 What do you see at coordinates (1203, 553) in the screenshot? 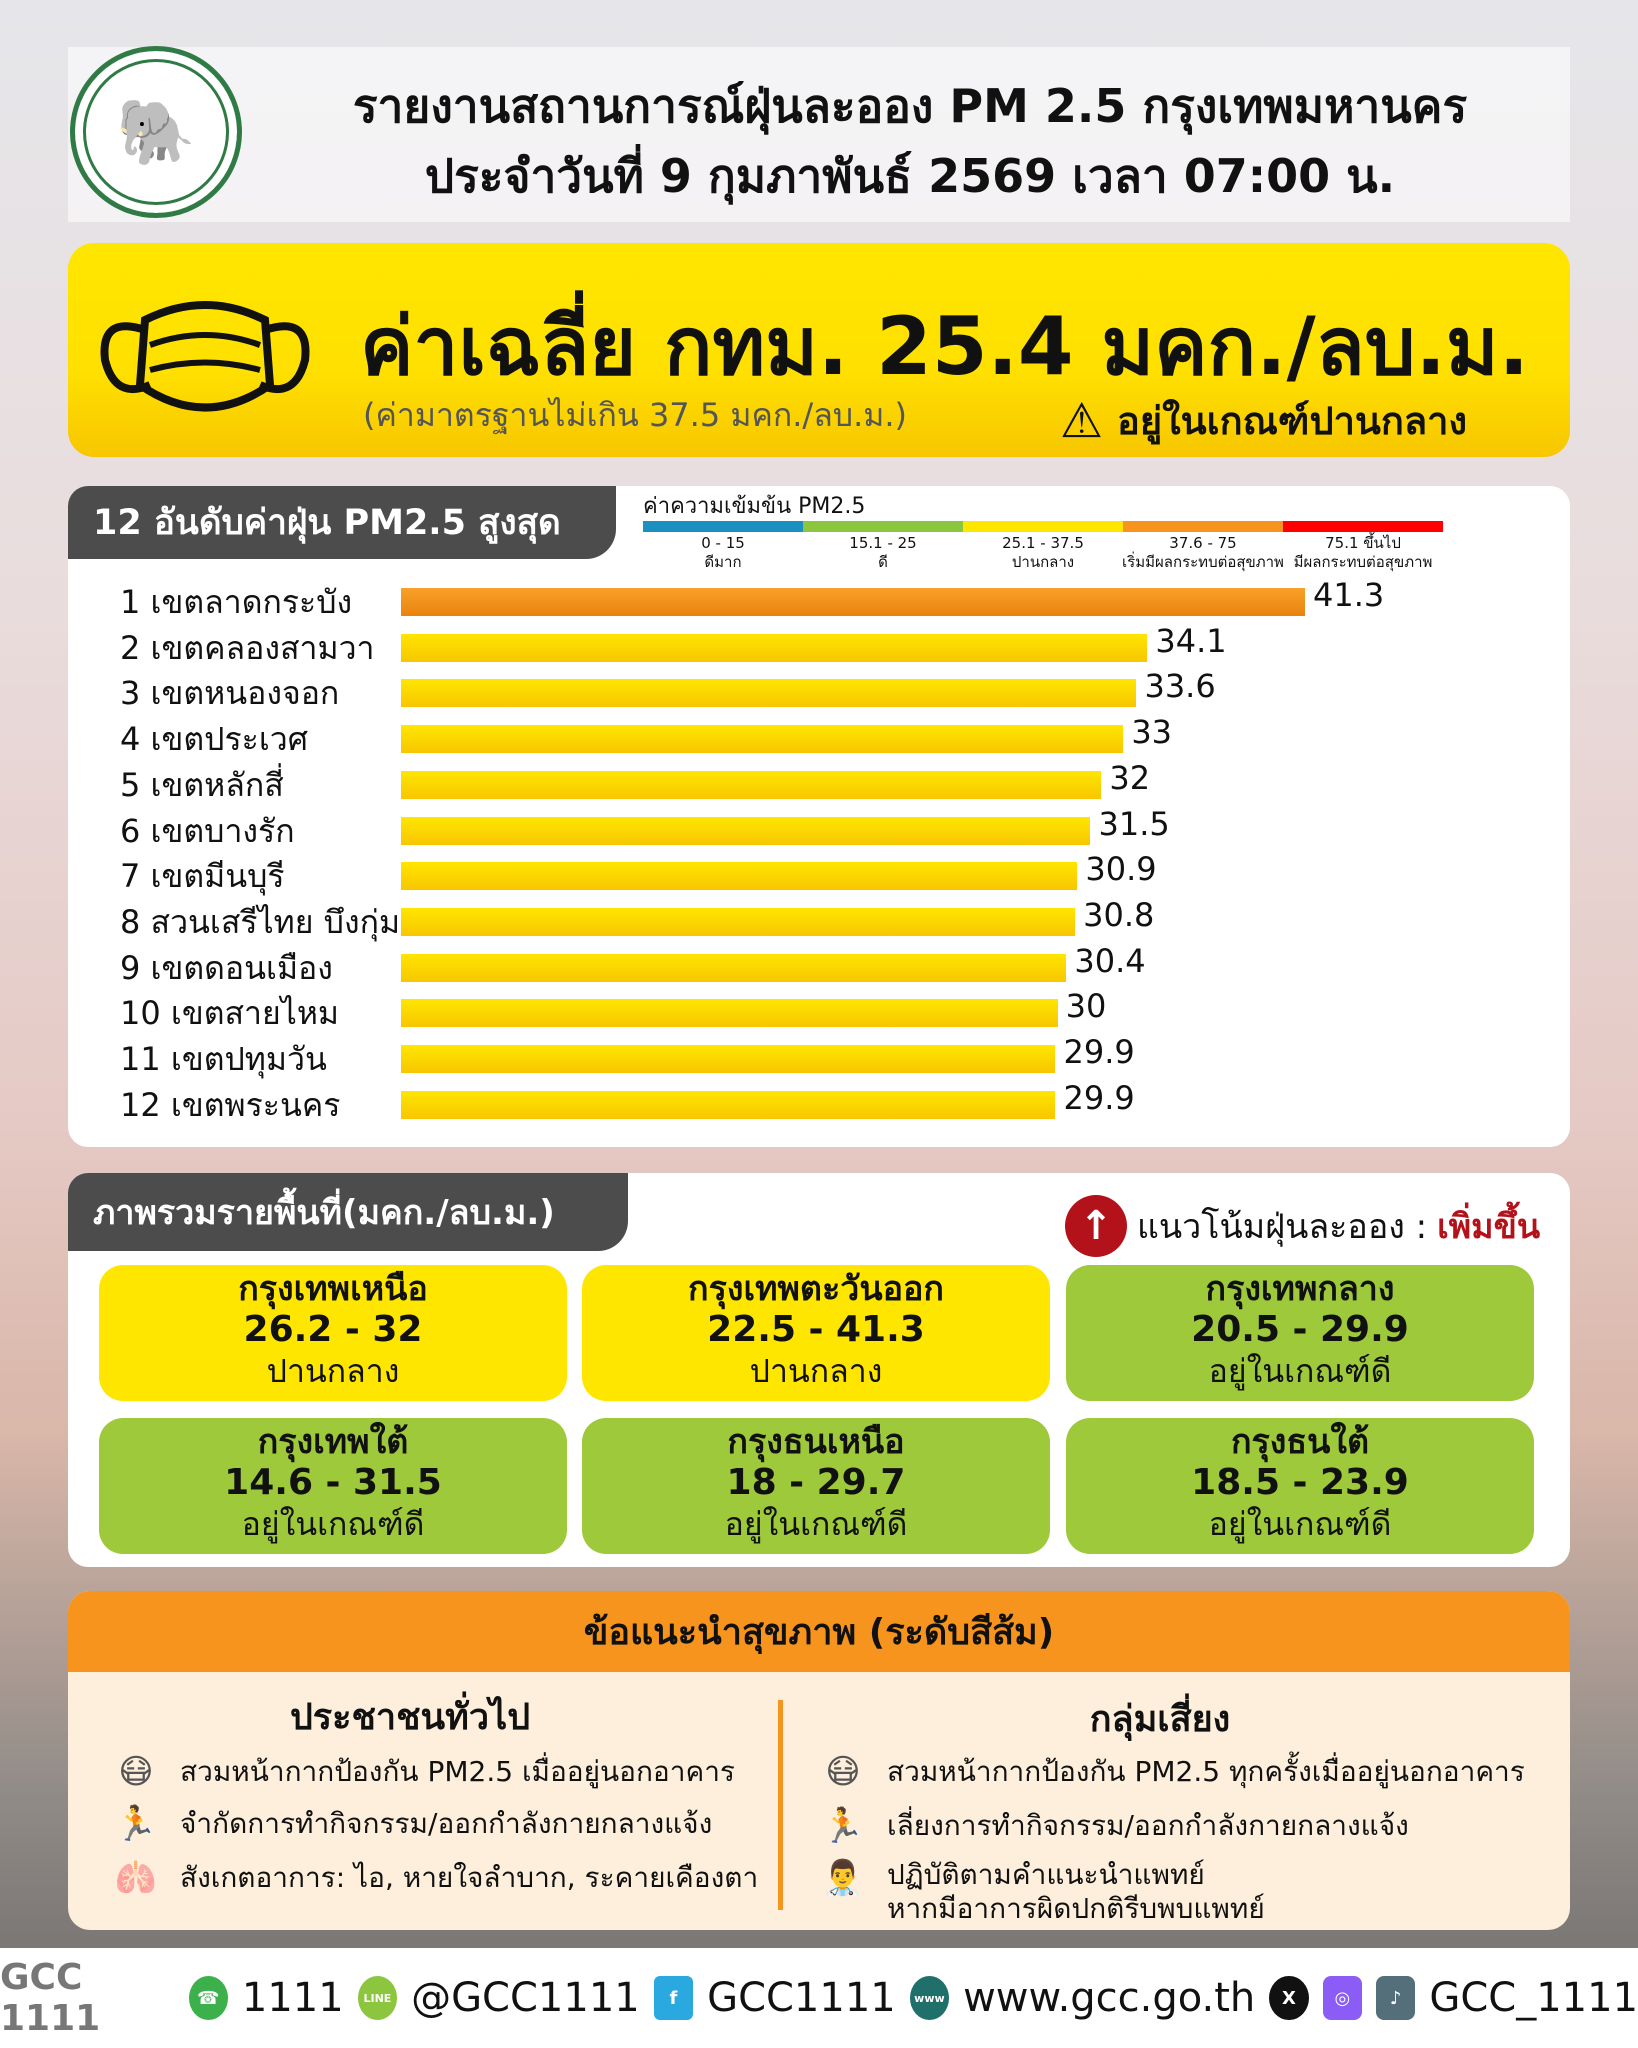
I see `legend-label: 37.6 - 75 เริ่มมีผลกระทบต่อสุขภาพ` at bounding box center [1203, 553].